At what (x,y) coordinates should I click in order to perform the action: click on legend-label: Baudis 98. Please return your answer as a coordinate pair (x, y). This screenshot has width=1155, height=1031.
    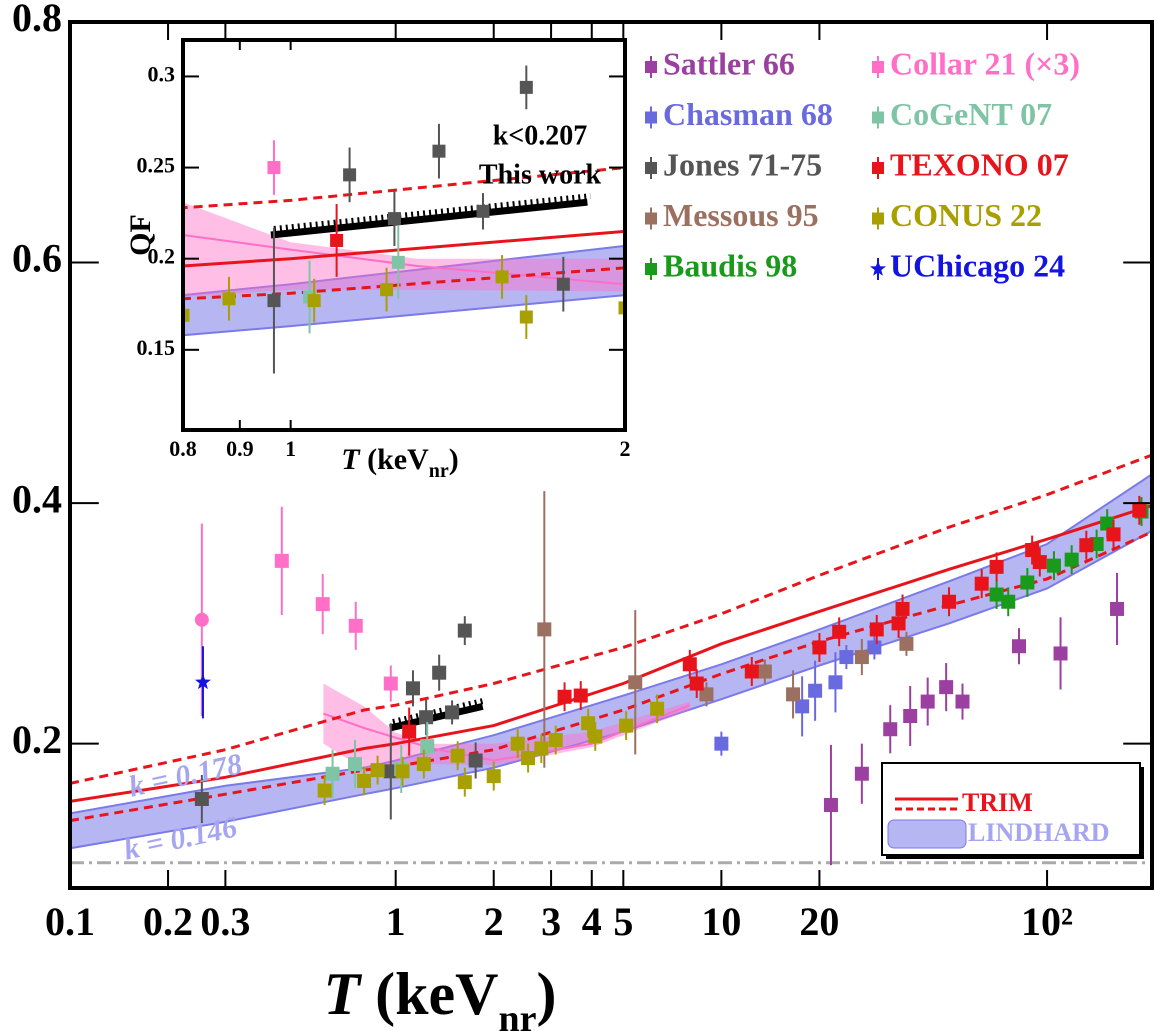
    Looking at the image, I should click on (730, 265).